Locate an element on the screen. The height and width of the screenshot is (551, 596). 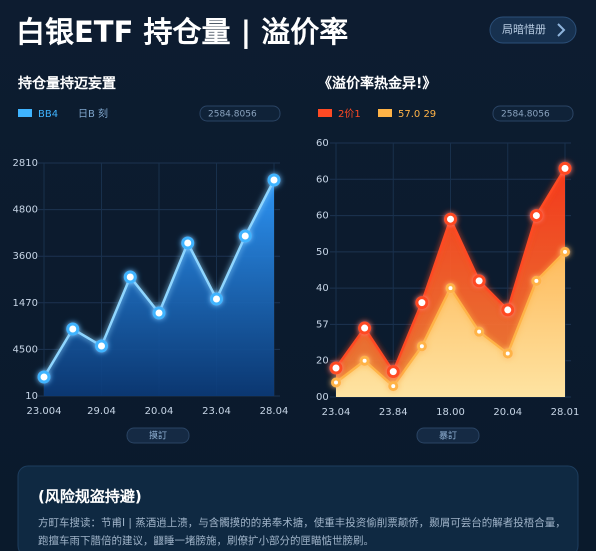
y-tick-label: 1470 is located at coordinates (25, 303).